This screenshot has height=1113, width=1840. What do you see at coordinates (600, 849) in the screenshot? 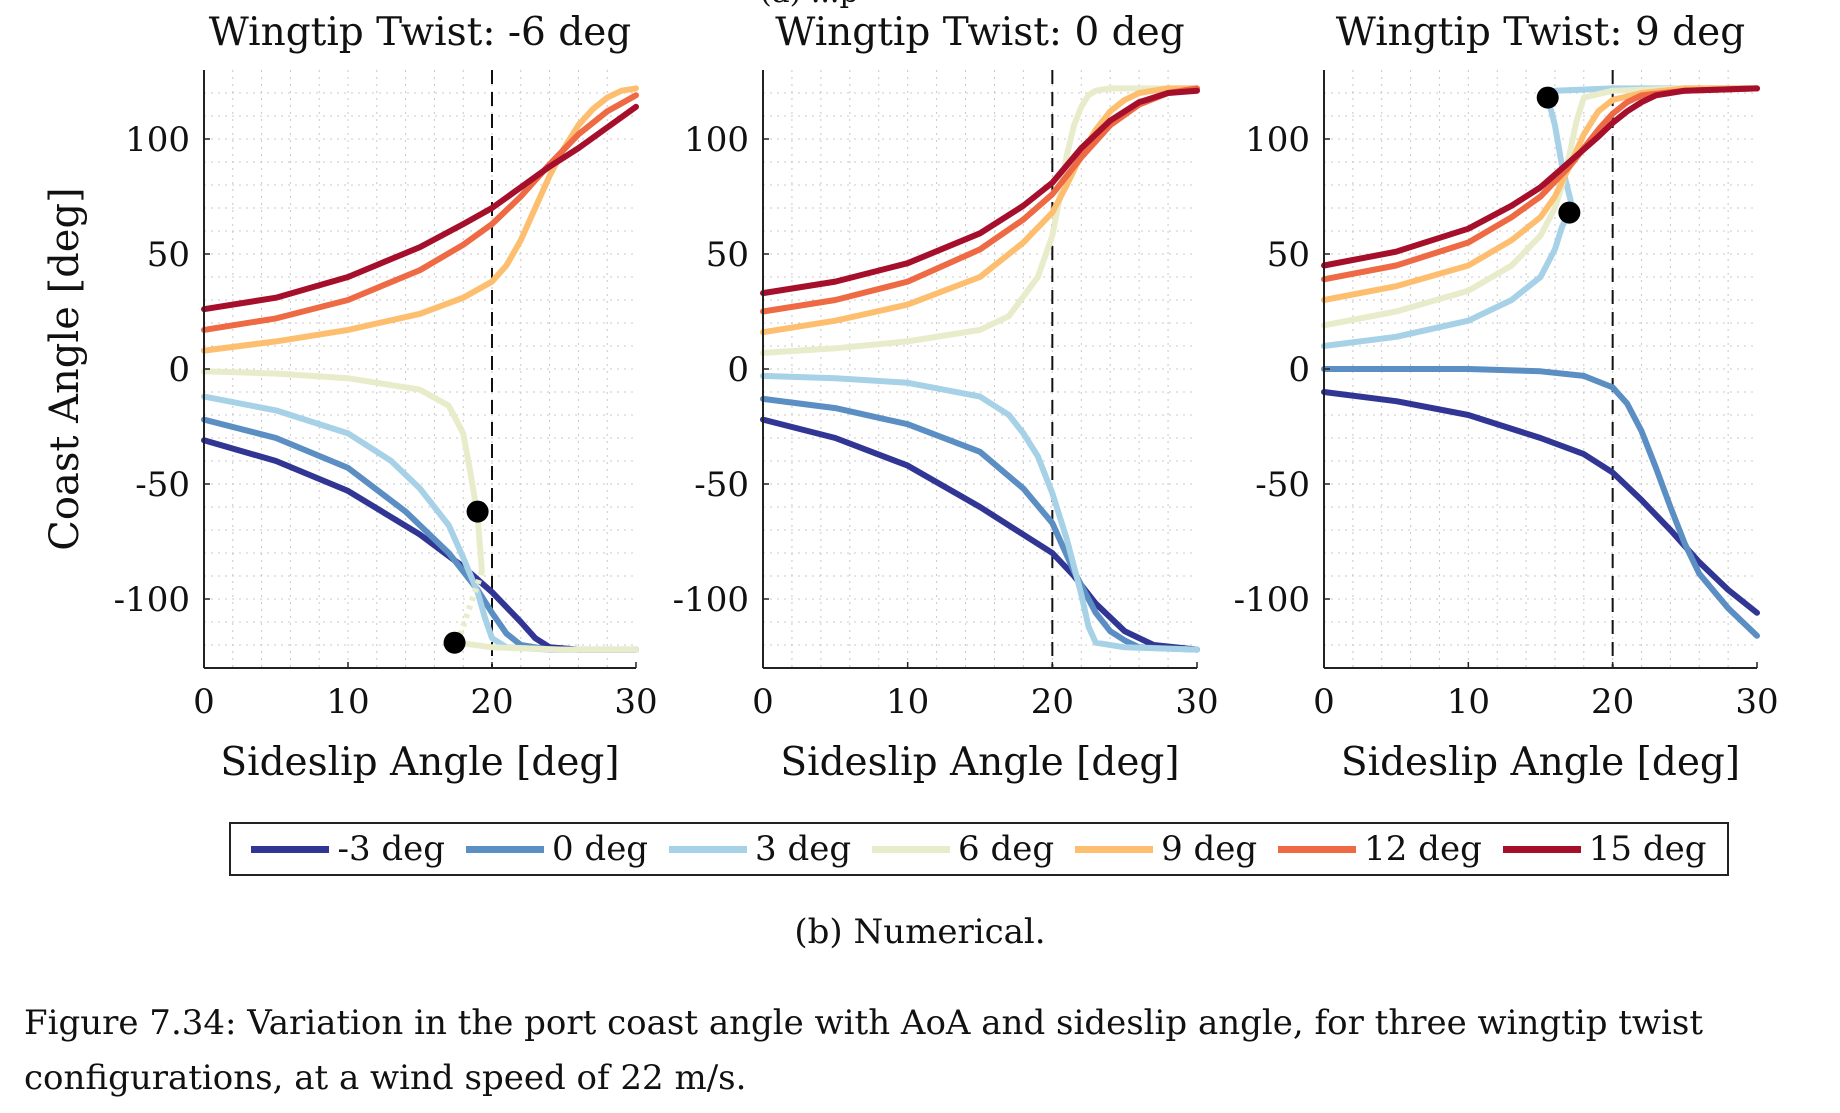
I see `legend-label: 0 deg` at bounding box center [600, 849].